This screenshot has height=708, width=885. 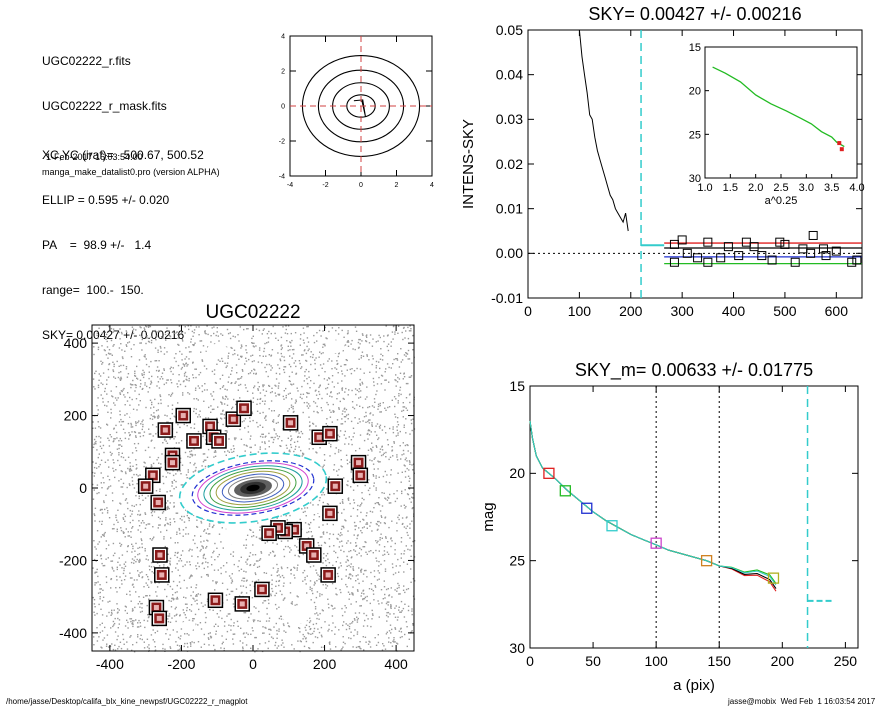 I want to click on sky-profile-line, so click(x=603, y=130).